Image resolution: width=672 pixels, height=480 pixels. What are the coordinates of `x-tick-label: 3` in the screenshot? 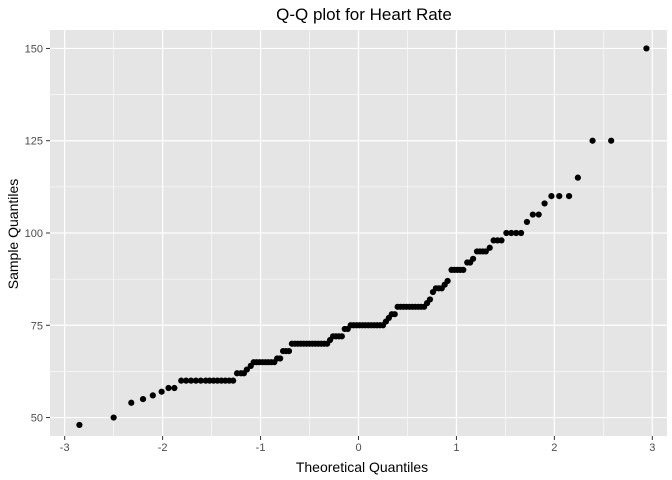 It's located at (652, 448).